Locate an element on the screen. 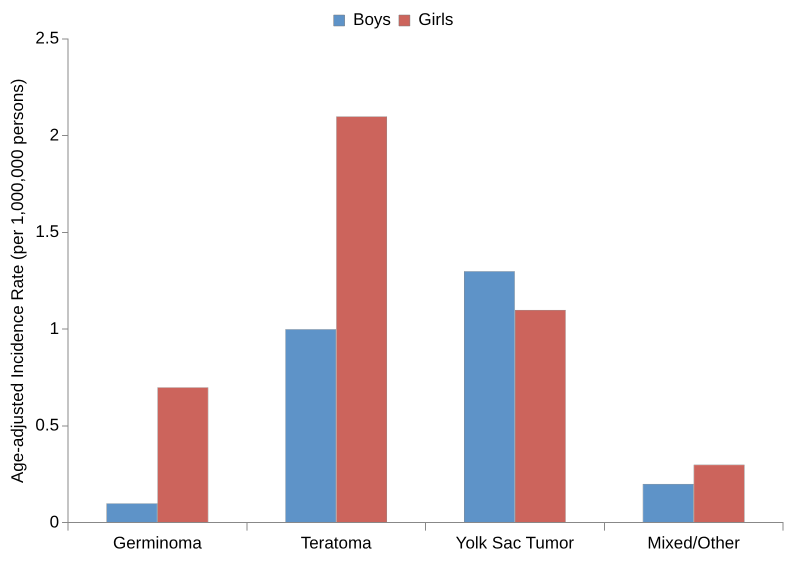  y-axis-title: Age-adjusted Incidence Rate (per 1,000,000 persons) is located at coordinates (17, 281).